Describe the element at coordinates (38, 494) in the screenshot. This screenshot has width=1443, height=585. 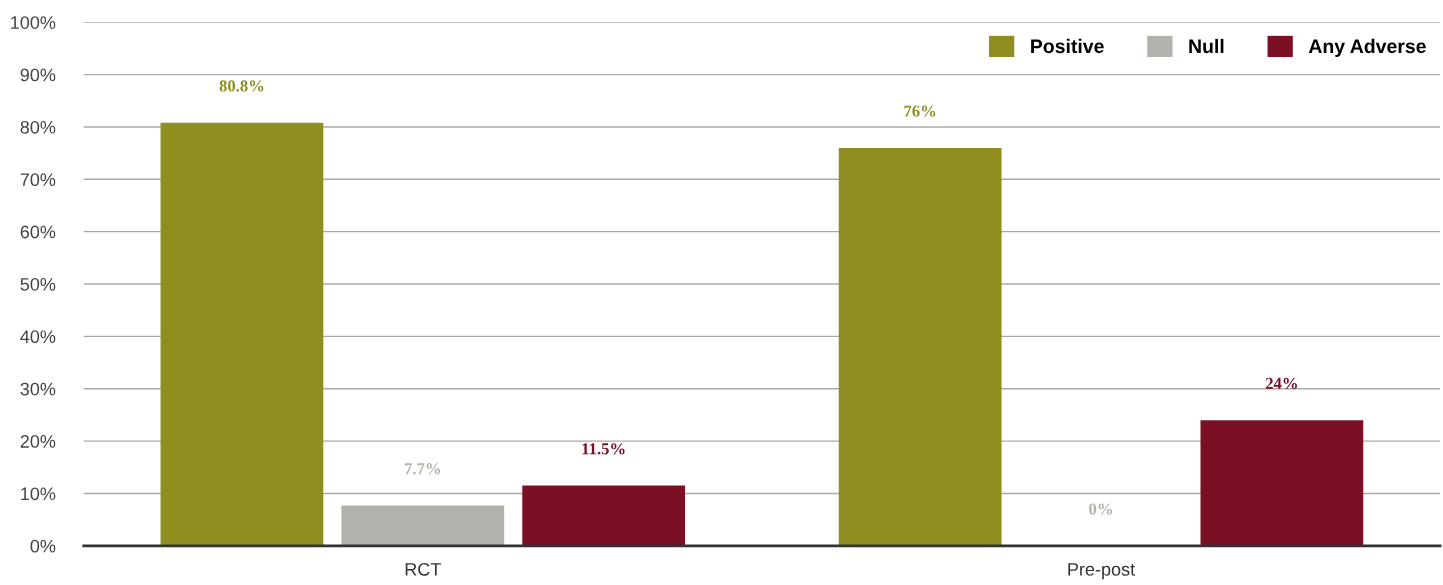
I see `y-tick-label: 10%` at that location.